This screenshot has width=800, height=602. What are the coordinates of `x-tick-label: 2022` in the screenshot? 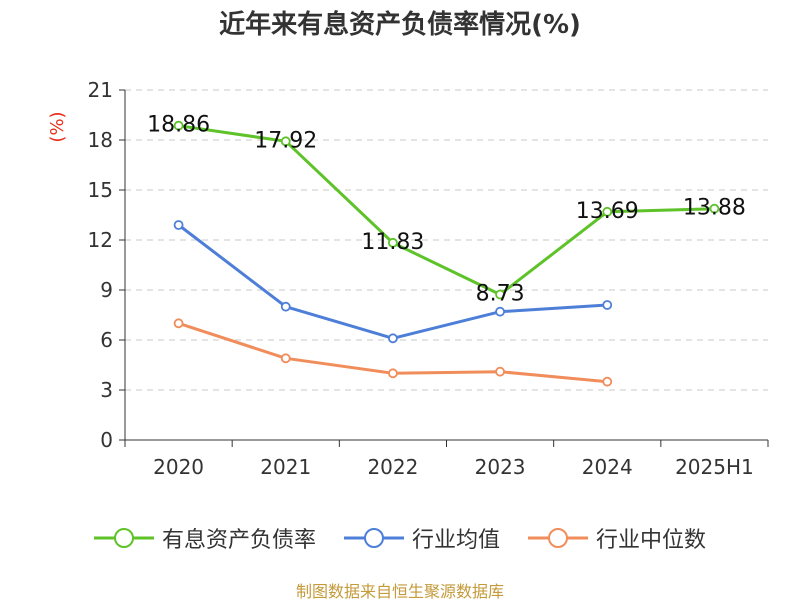 It's located at (392, 467).